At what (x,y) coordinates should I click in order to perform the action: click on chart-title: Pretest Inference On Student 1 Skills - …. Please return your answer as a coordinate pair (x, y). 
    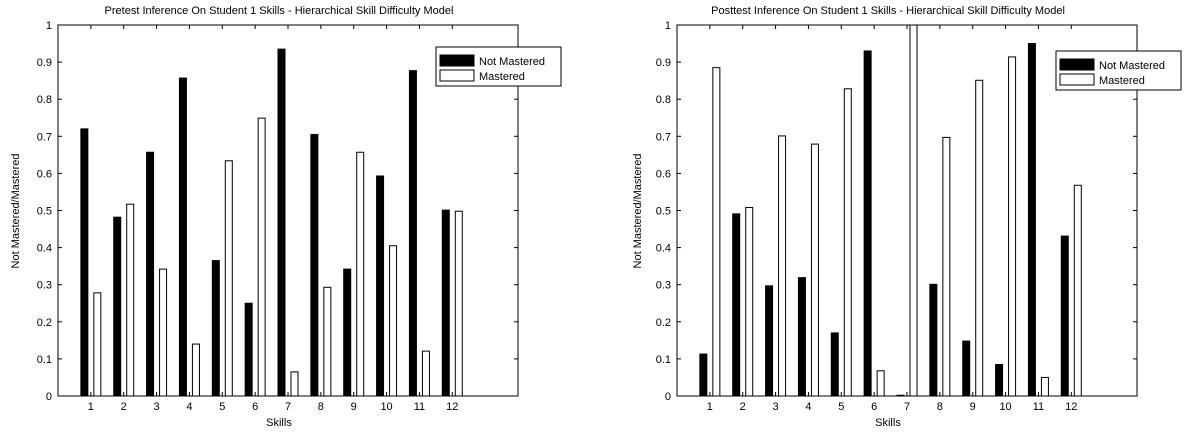
    Looking at the image, I should click on (279, 11).